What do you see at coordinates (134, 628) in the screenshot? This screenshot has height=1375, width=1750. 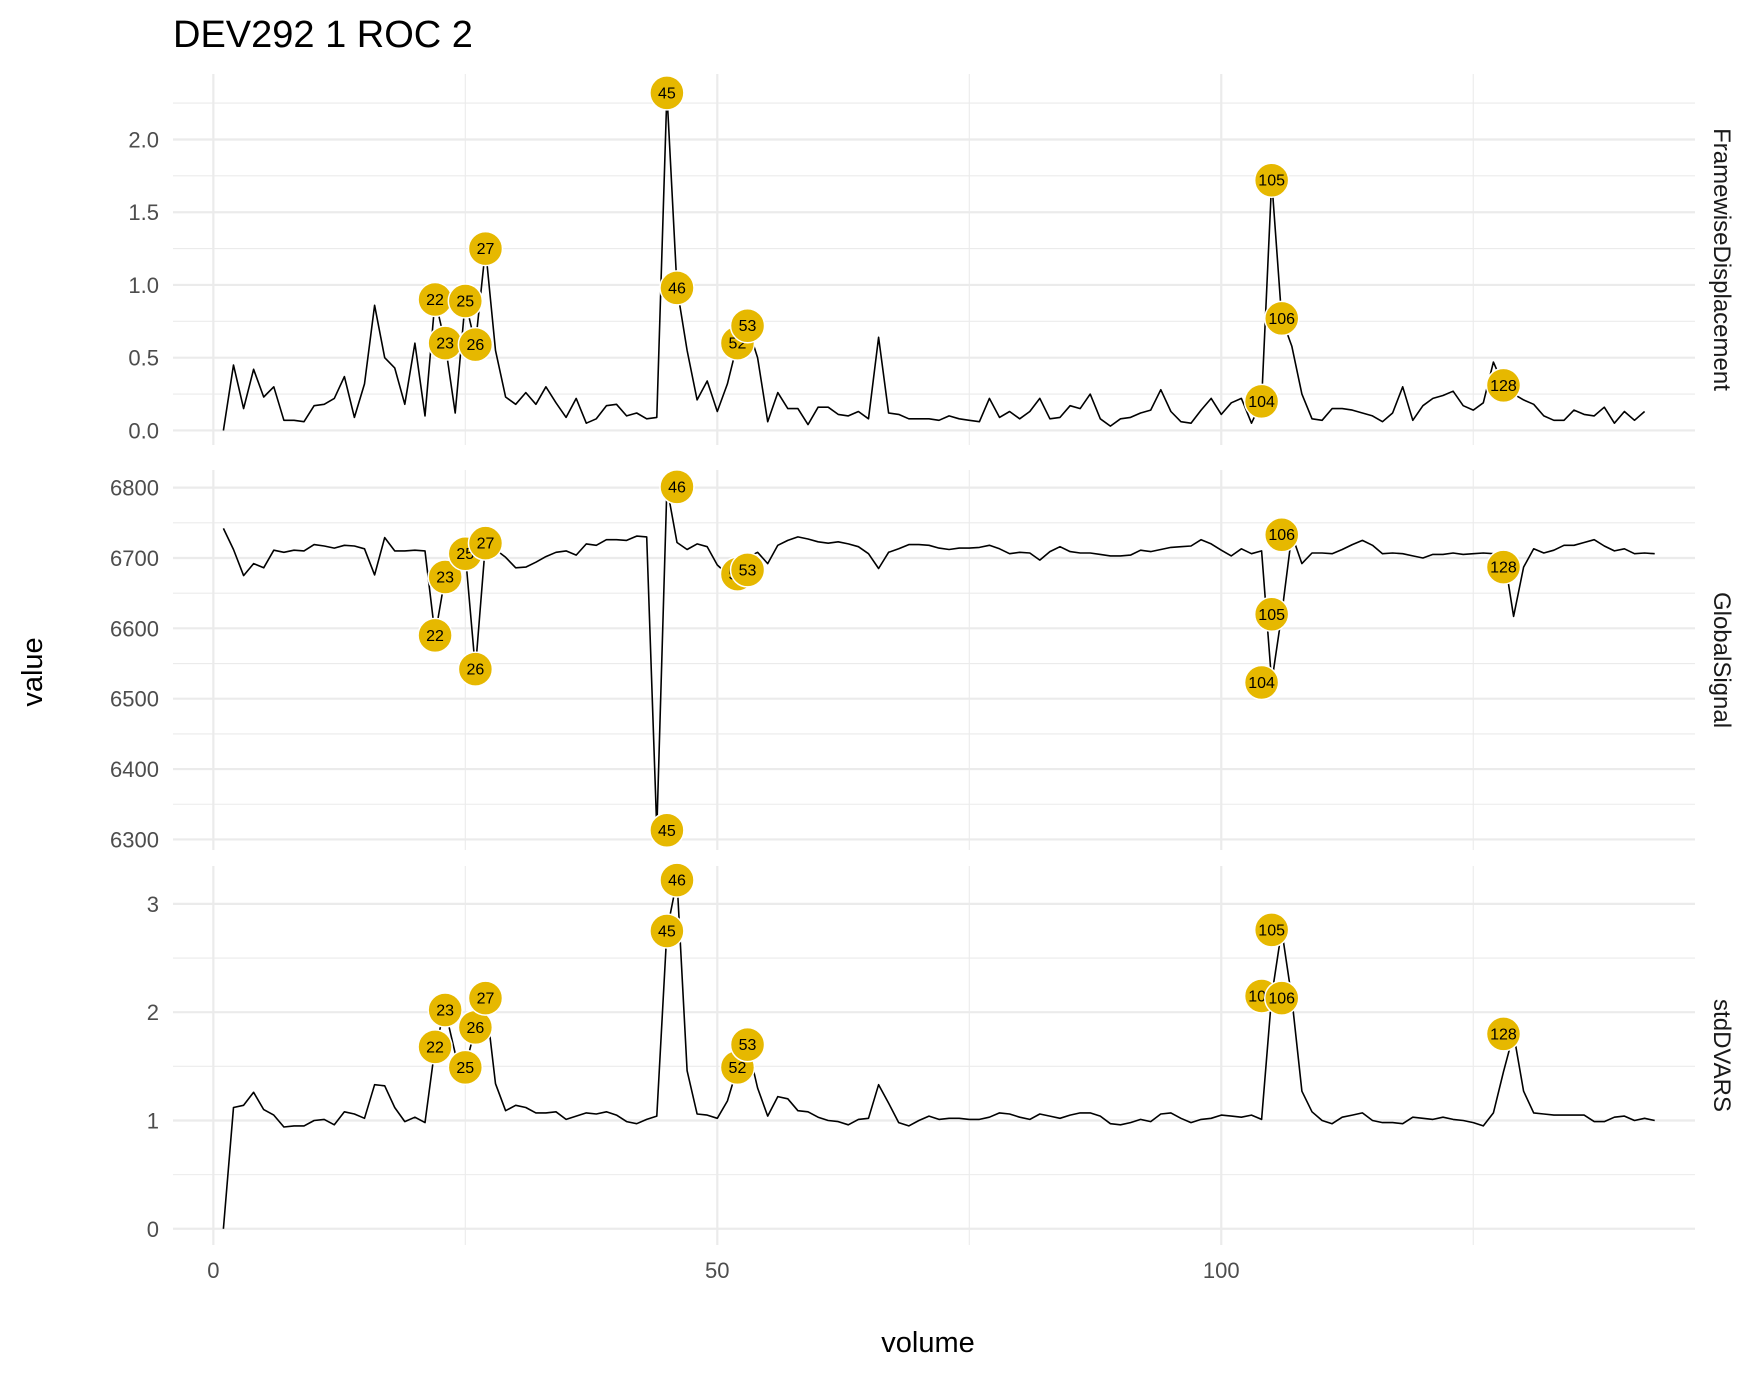 I see `y-tick-label: 6600` at bounding box center [134, 628].